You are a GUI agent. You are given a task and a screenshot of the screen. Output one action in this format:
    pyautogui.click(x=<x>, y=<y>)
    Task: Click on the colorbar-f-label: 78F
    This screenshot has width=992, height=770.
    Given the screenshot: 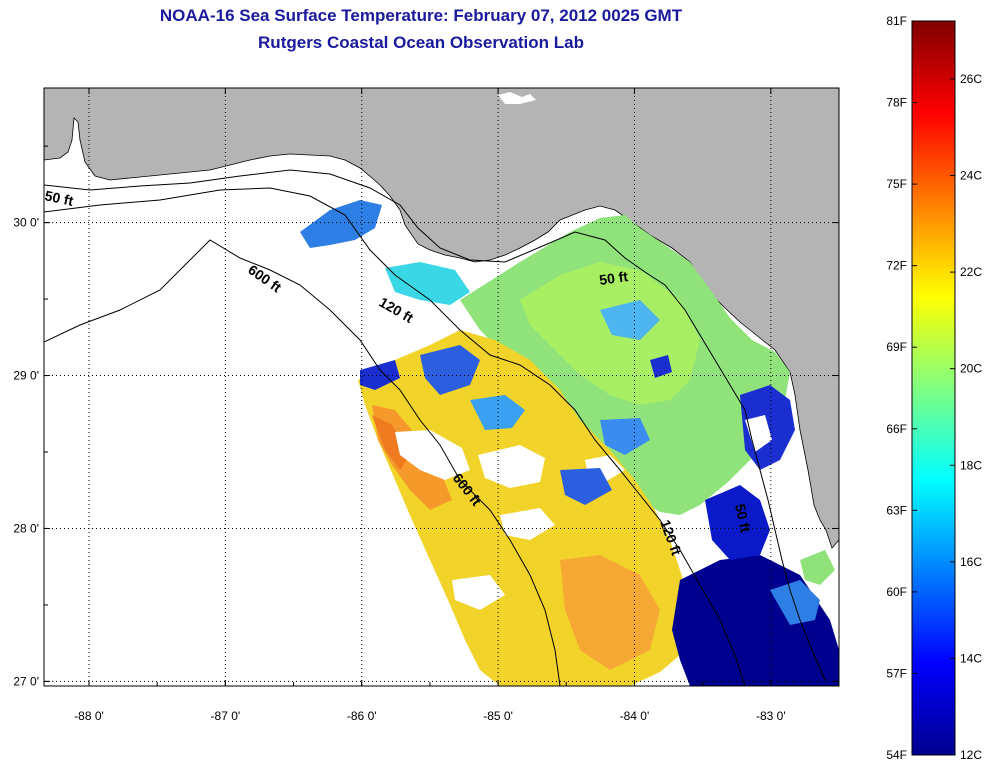 What is the action you would take?
    pyautogui.click(x=896, y=103)
    